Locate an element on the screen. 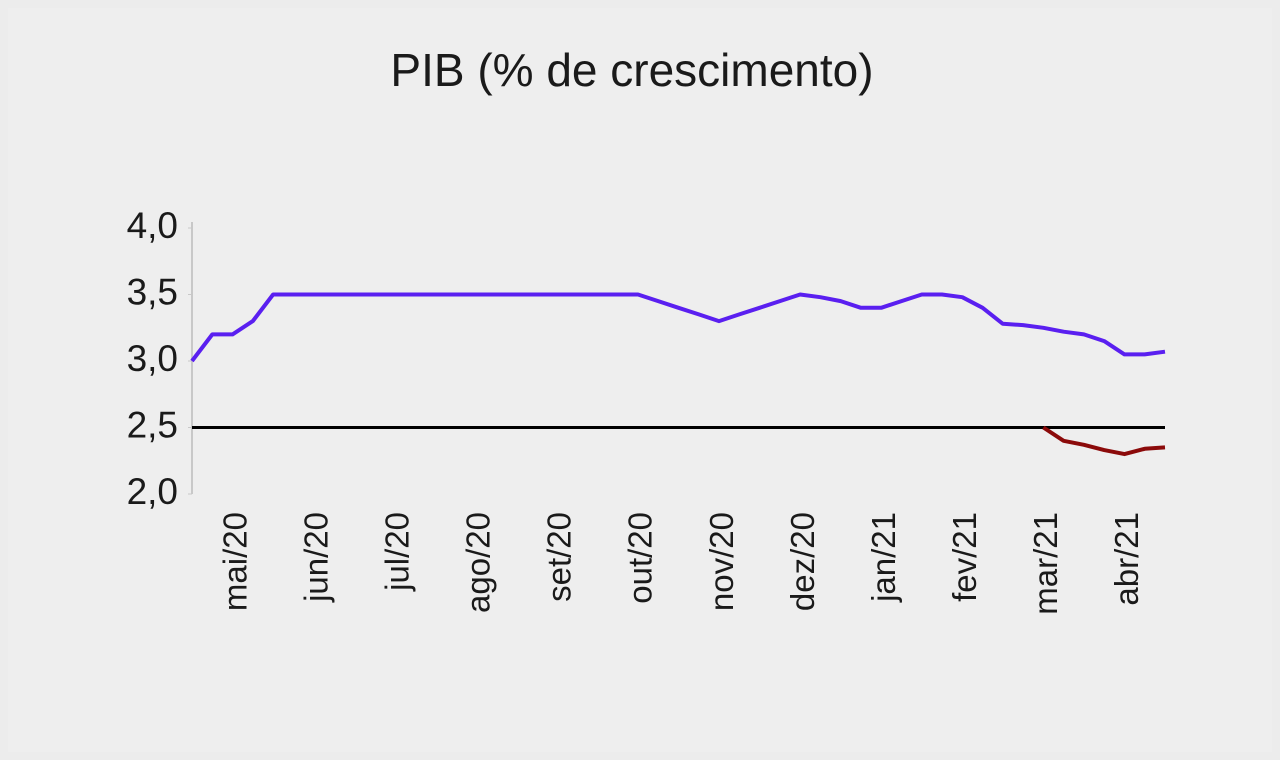 Image resolution: width=1280 pixels, height=760 pixels. x-tick-label: out/20 is located at coordinates (640, 558).